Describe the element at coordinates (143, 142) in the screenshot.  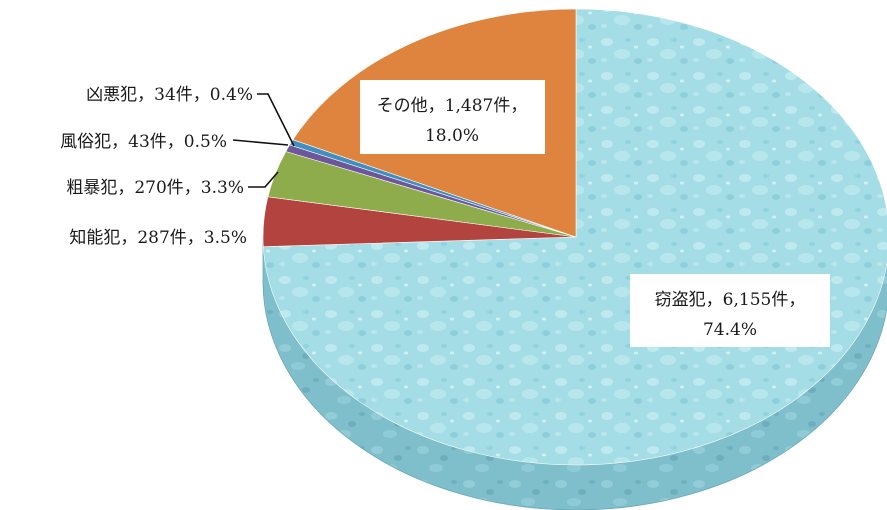
I see `label-morals: 風俗犯，43件，0.5%` at that location.